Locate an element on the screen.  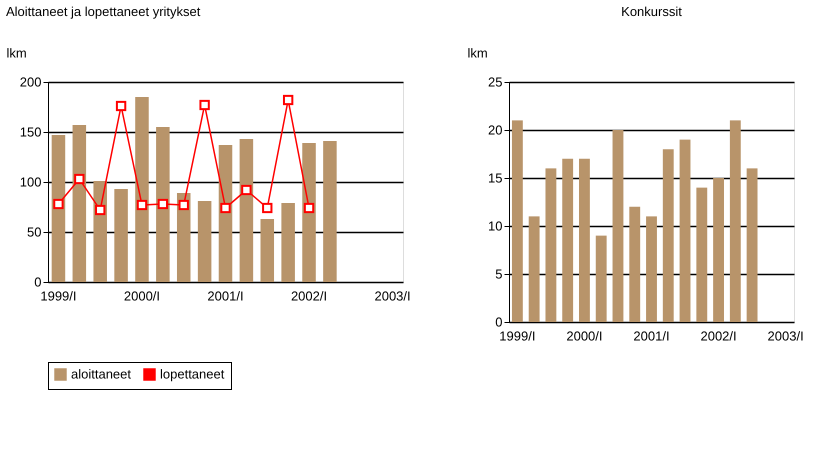
y-tick-label: 100 is located at coordinates (31, 182).